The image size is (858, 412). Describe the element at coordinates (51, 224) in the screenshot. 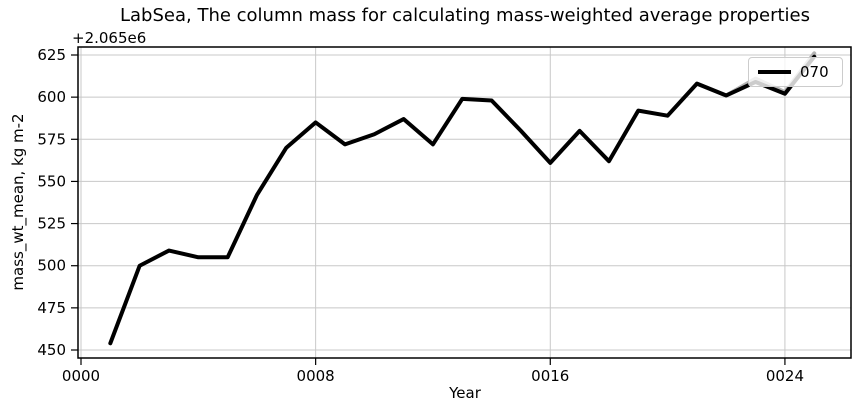

I see `y-tick-label: 525` at that location.